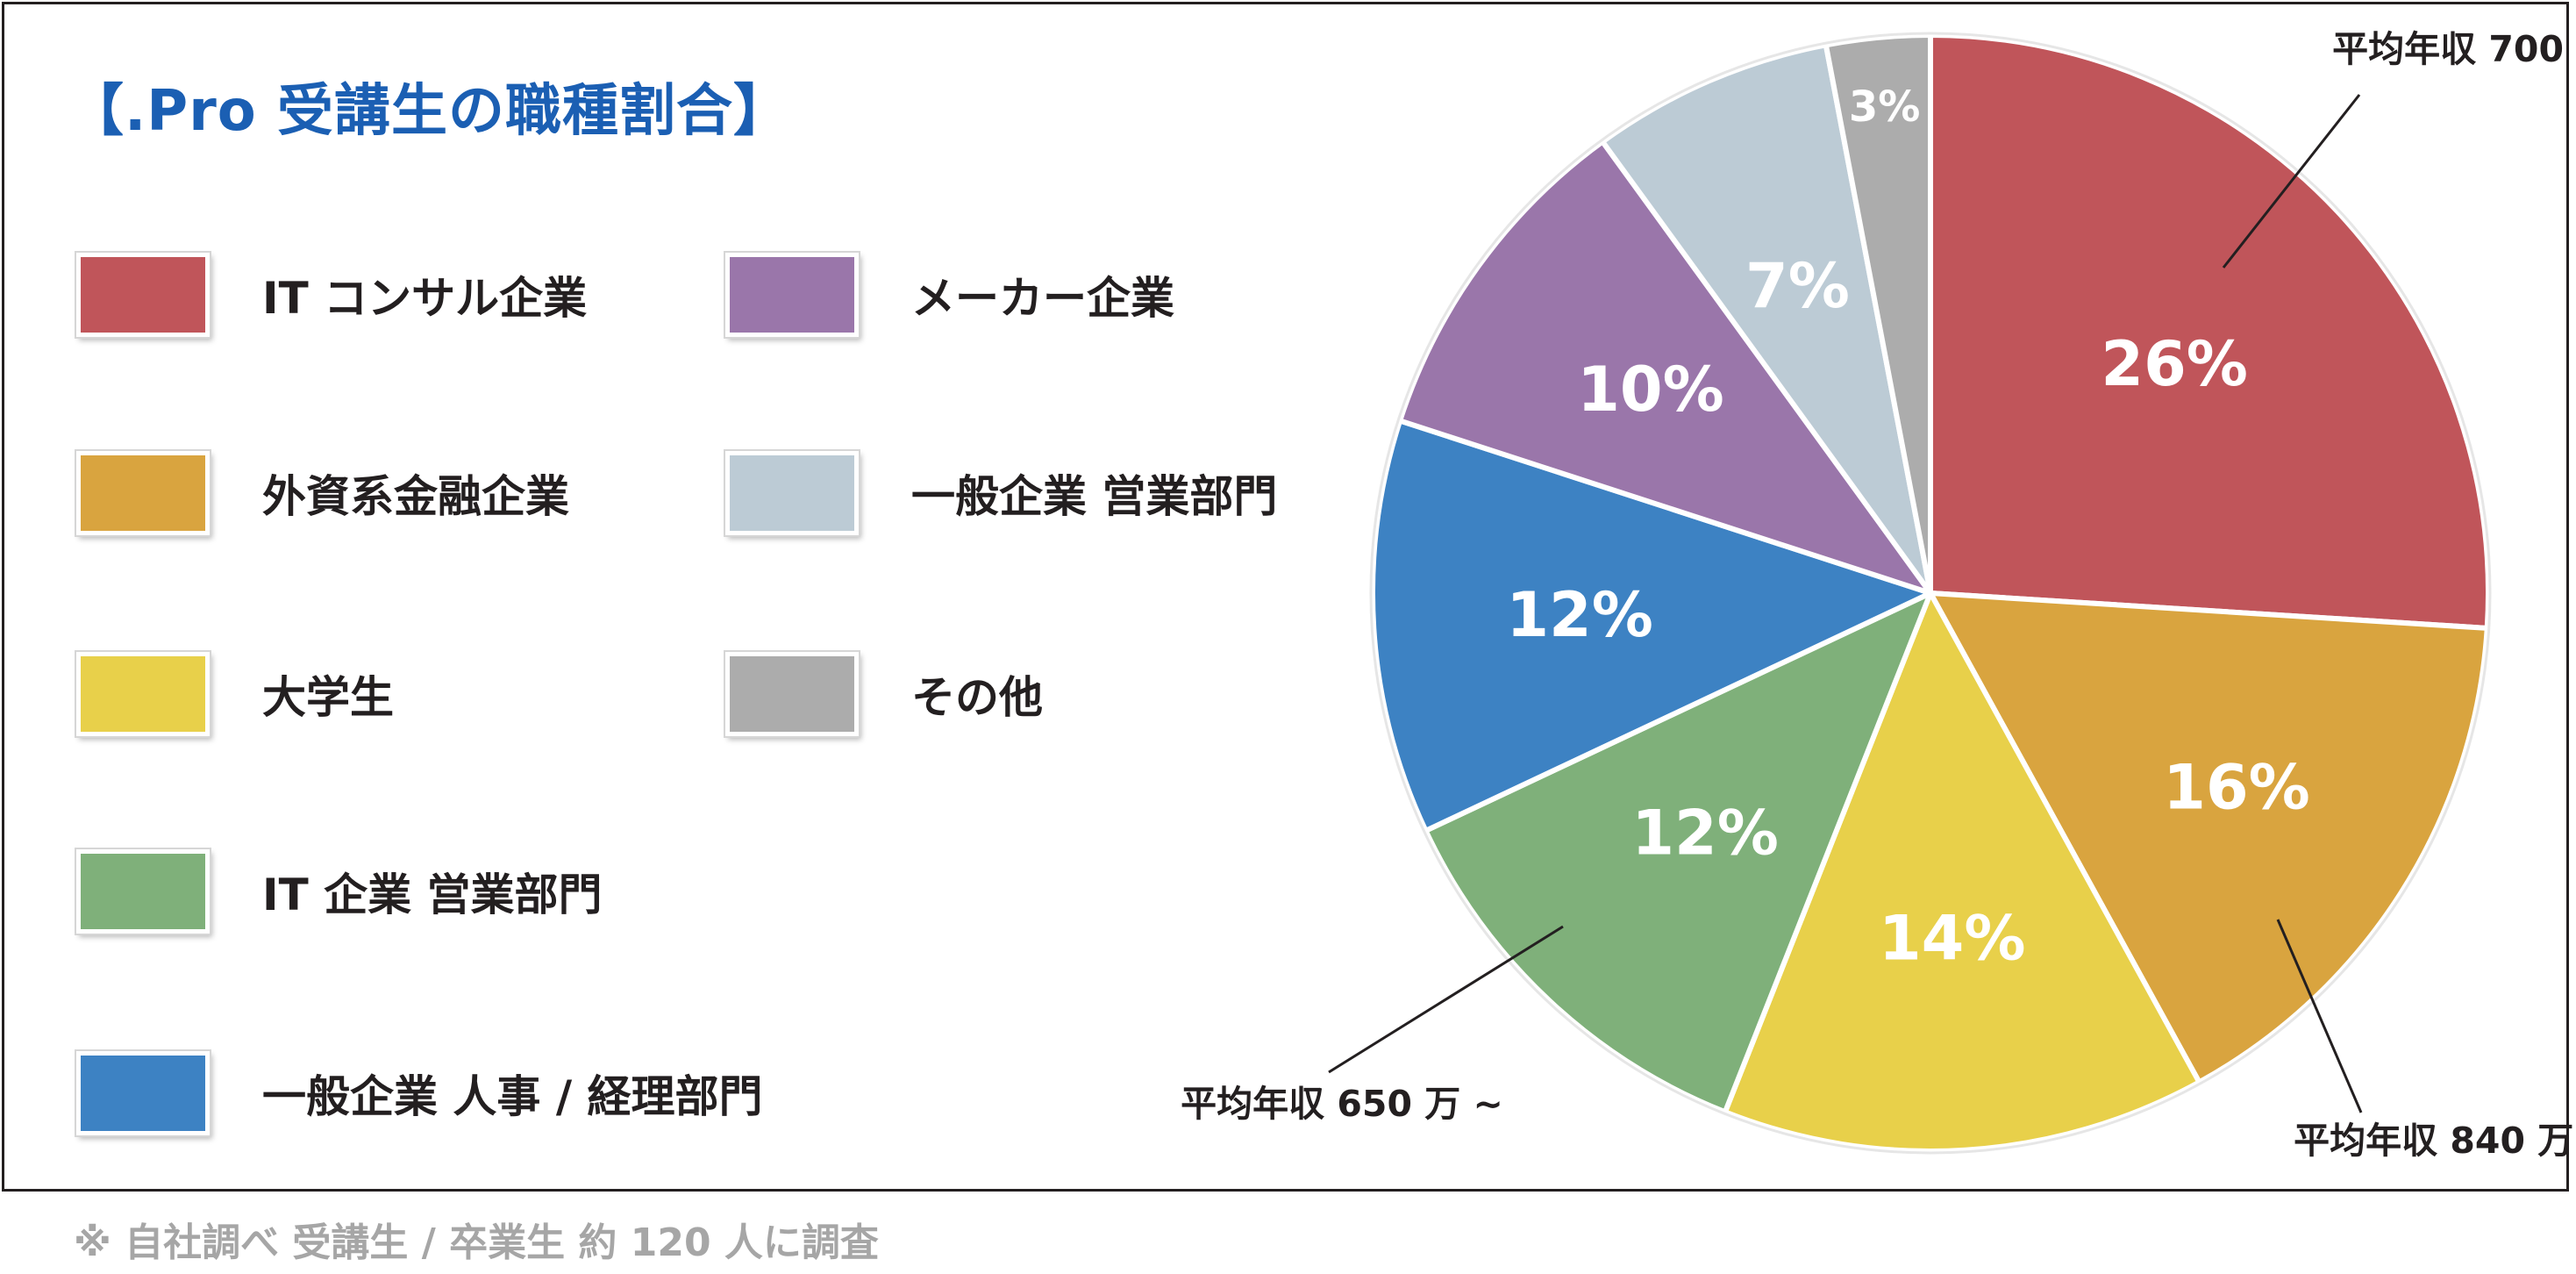 The image size is (2576, 1274). I want to click on slice-value-label: 26%, so click(2174, 364).